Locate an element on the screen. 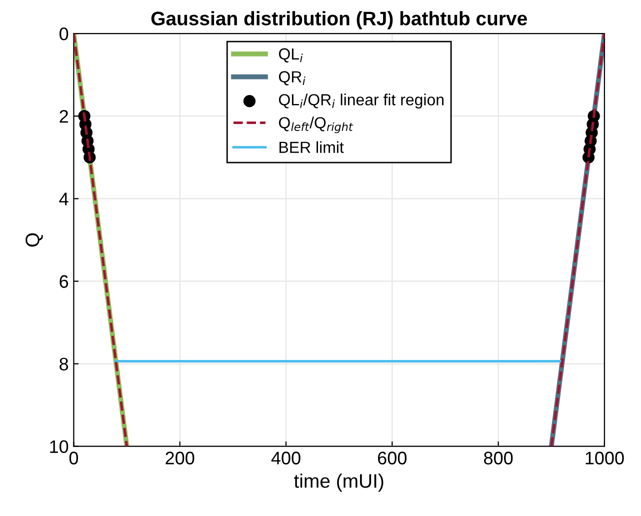  legend-label: Q$_{left}$/Q$_{right}$ is located at coordinates (316, 125).